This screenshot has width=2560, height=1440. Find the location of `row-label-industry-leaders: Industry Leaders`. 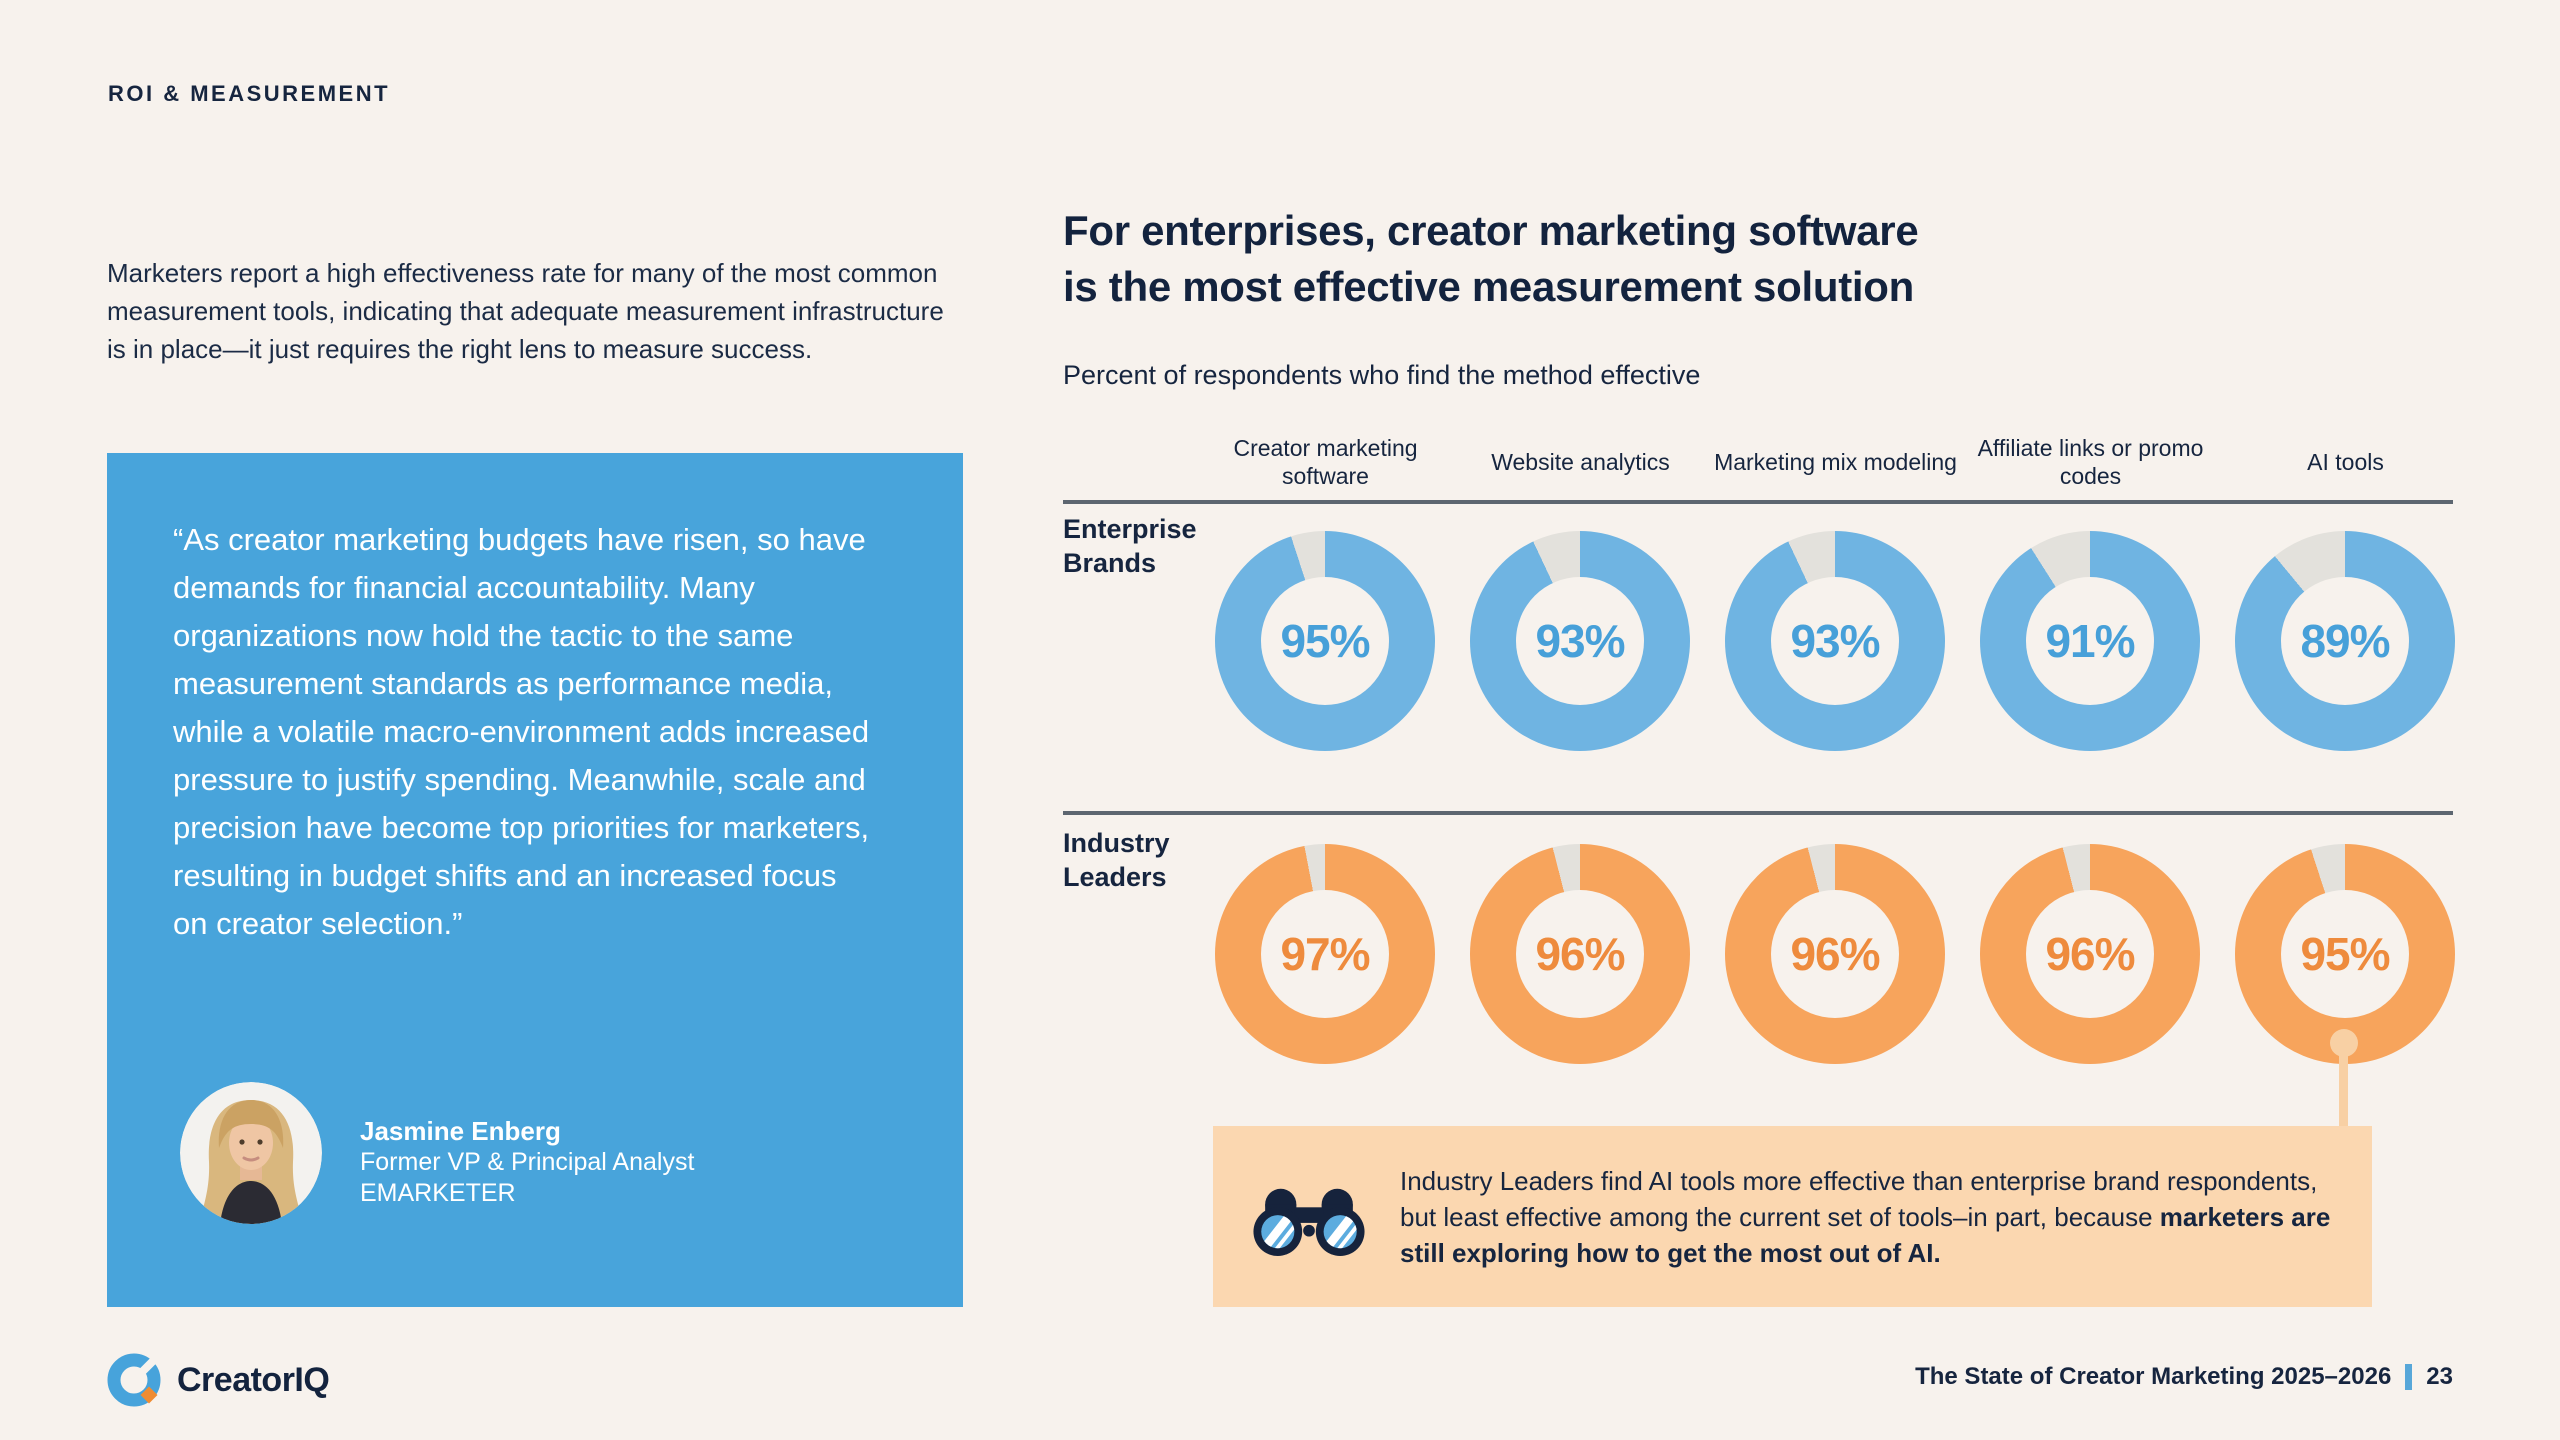

row-label-industry-leaders: Industry Leaders is located at coordinates (1116, 860).